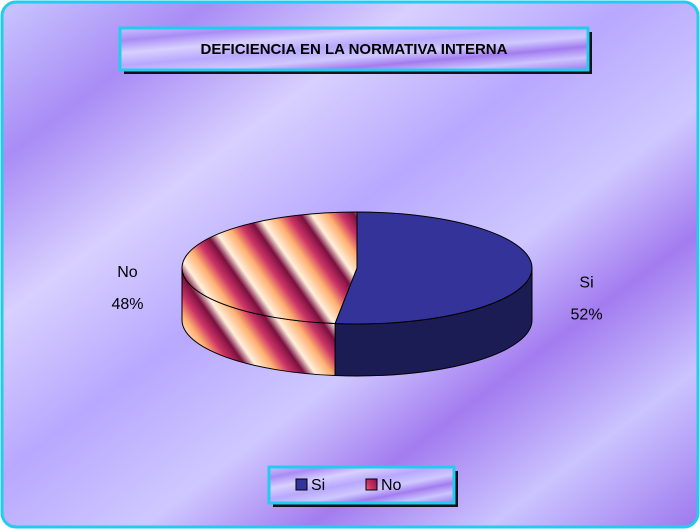  I want to click on legend-label: Si, so click(318, 485).